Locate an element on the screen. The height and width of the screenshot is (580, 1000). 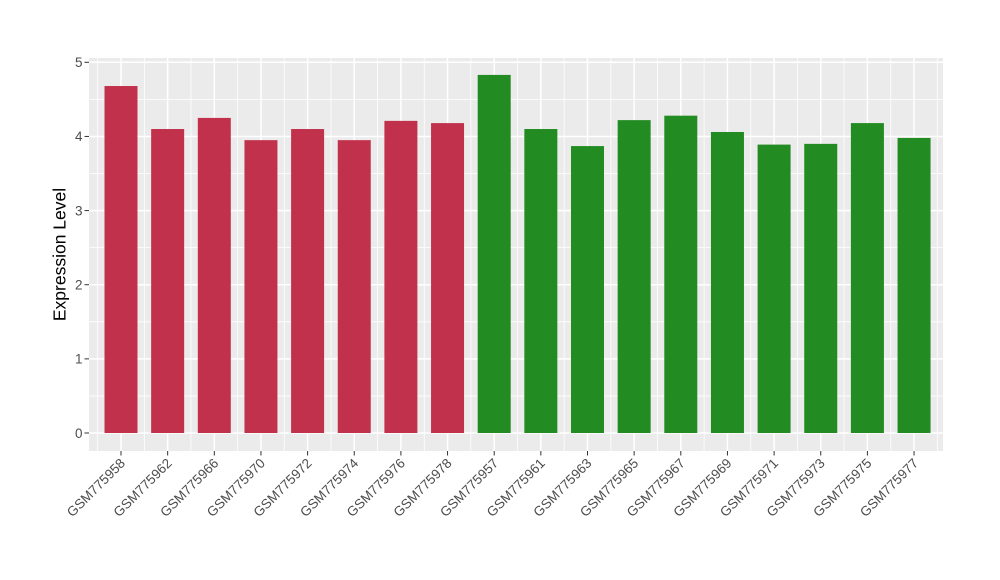
bar-GSM775963 is located at coordinates (587, 290).